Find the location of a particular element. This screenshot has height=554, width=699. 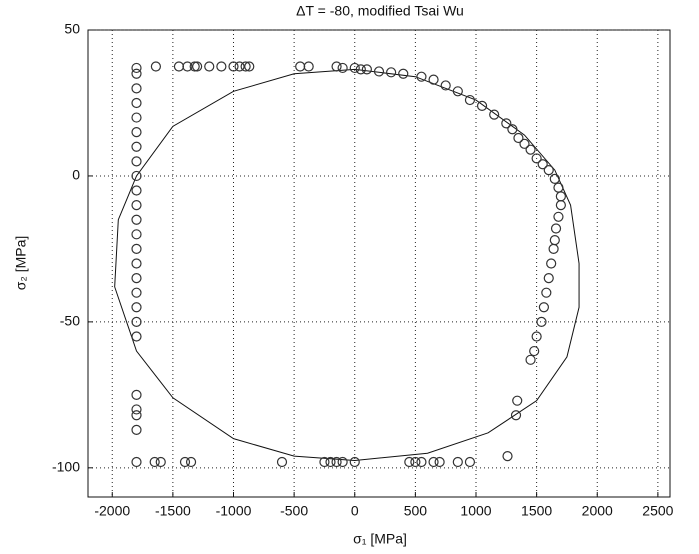

x-axis-label: σ₁ [MPa] is located at coordinates (380, 539).